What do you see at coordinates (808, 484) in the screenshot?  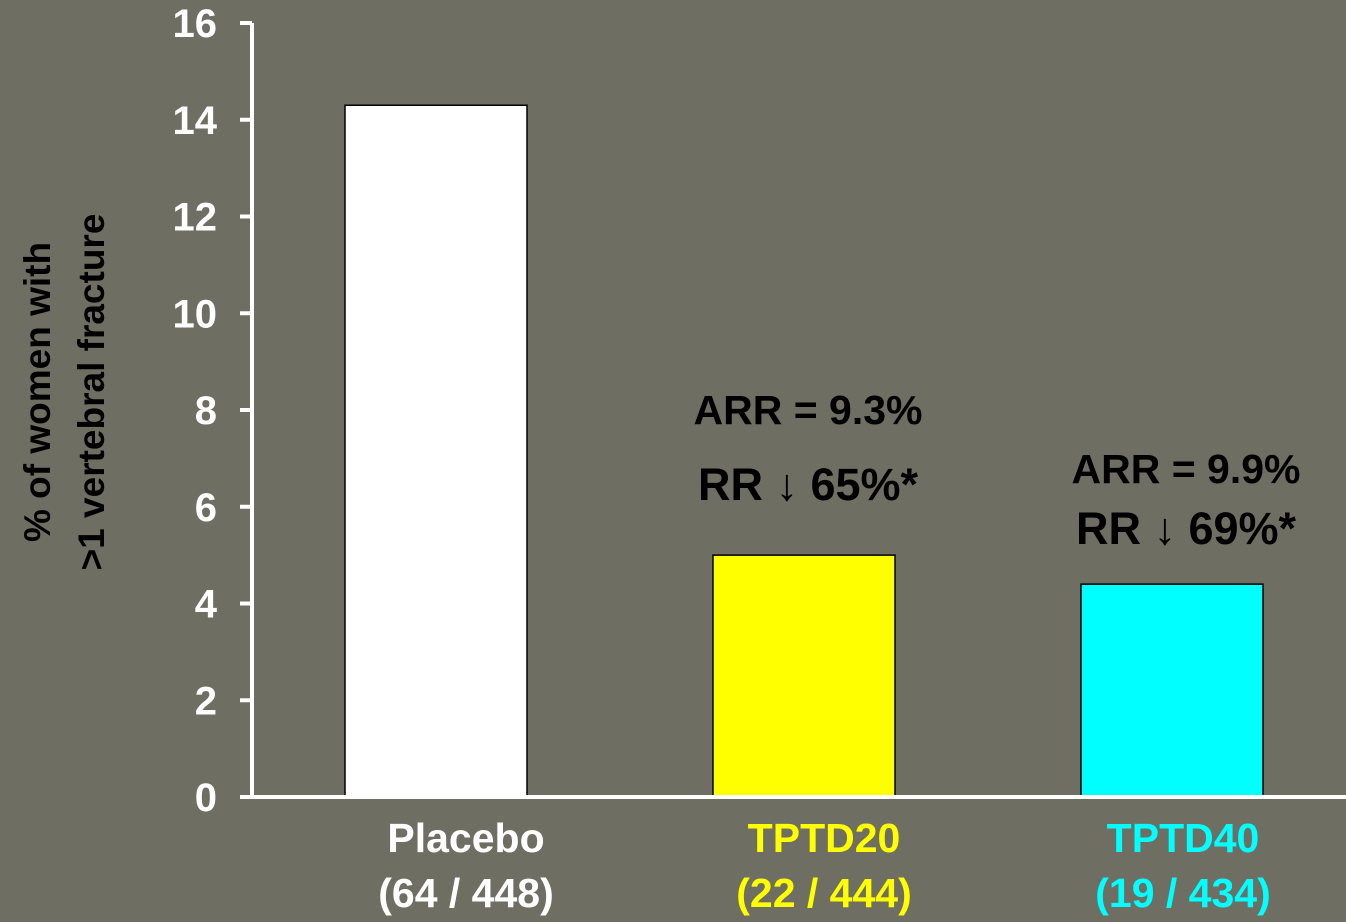 I see `annotation-rr: RR ↓ 65%*` at bounding box center [808, 484].